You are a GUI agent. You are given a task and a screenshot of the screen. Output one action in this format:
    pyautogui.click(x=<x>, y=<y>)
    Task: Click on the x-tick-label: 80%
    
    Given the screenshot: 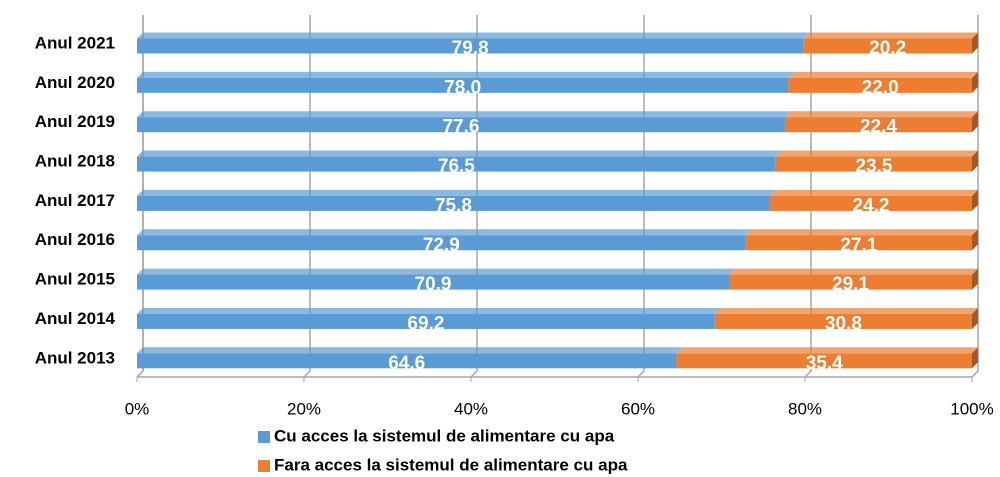 What is the action you would take?
    pyautogui.click(x=805, y=408)
    